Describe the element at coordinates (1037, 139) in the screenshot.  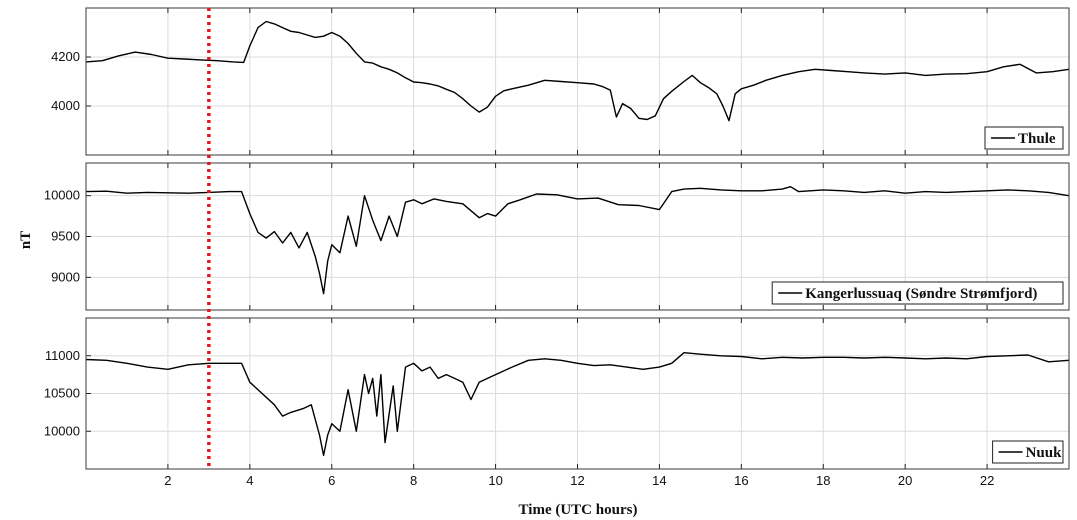
I see `legend-label: Thule` at that location.